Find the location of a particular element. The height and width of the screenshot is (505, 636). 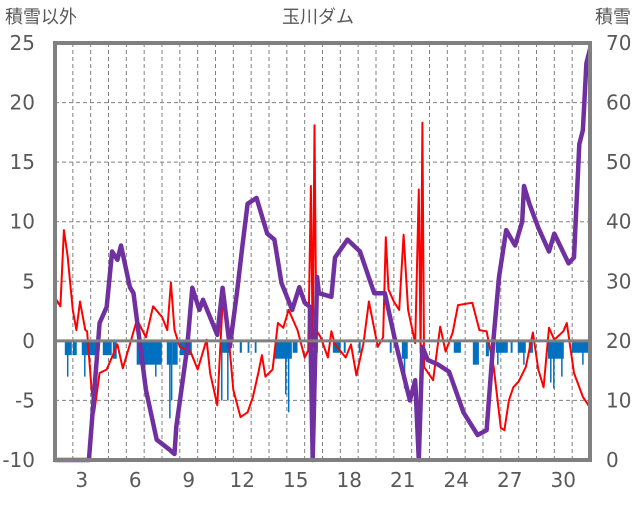

left-y-tick-label: -10 is located at coordinates (18, 460).